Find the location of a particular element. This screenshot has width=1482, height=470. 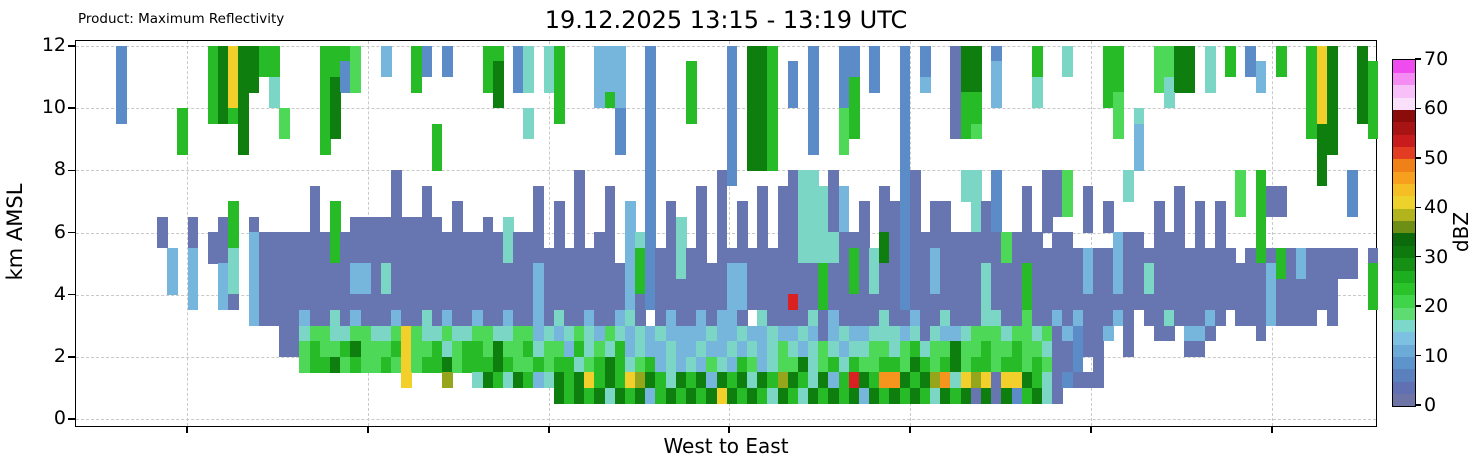

y-tick-label: 10 is located at coordinates (53, 107).